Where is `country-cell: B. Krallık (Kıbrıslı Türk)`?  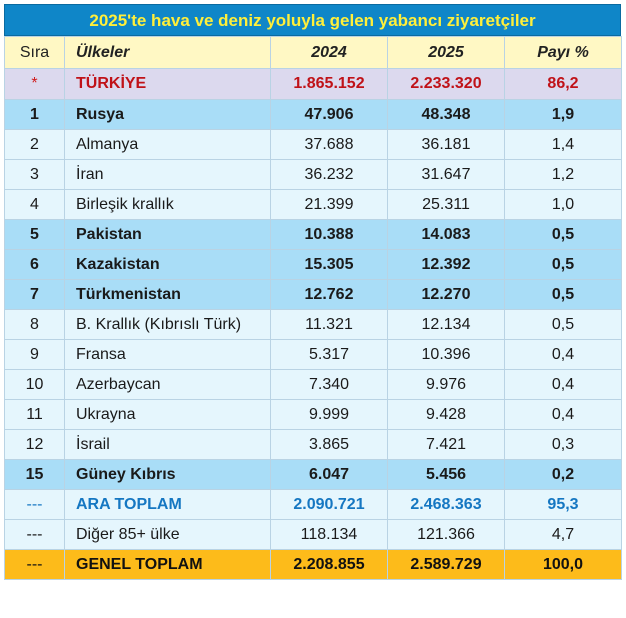
country-cell: B. Krallık (Kıbrıslı Türk) is located at coordinates (167, 324).